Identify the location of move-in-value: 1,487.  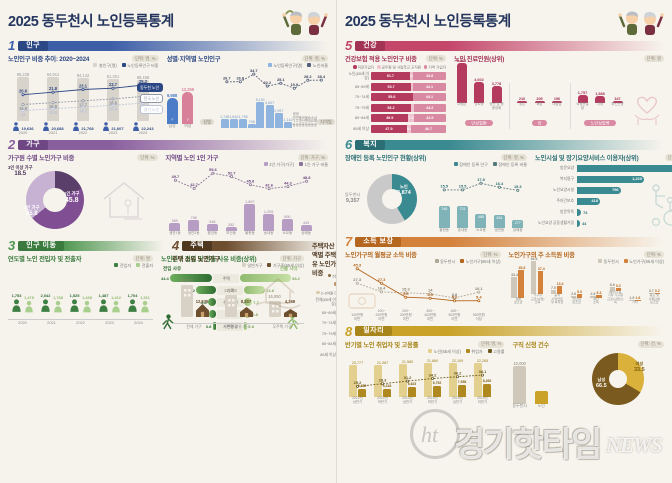
(103, 295).